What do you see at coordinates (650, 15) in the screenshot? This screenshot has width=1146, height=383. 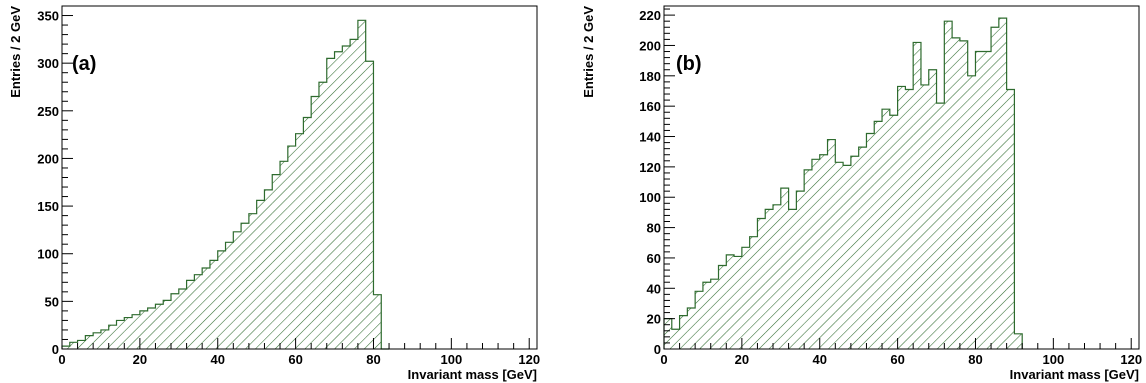 I see `y-tick-label: 220` at bounding box center [650, 15].